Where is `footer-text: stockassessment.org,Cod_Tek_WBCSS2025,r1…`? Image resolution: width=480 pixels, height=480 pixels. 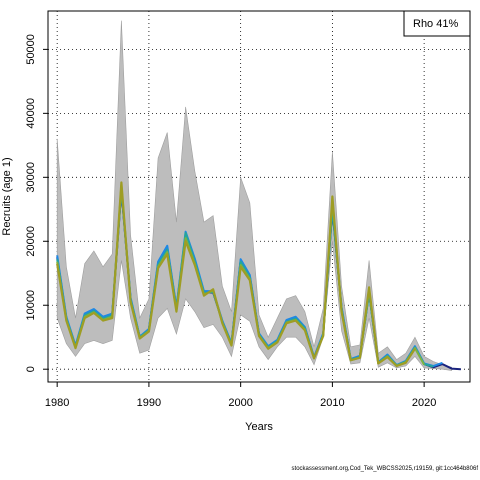 footer-text: stockassessment.org,Cod_Tek_WBCSS2025,r1… is located at coordinates (385, 469).